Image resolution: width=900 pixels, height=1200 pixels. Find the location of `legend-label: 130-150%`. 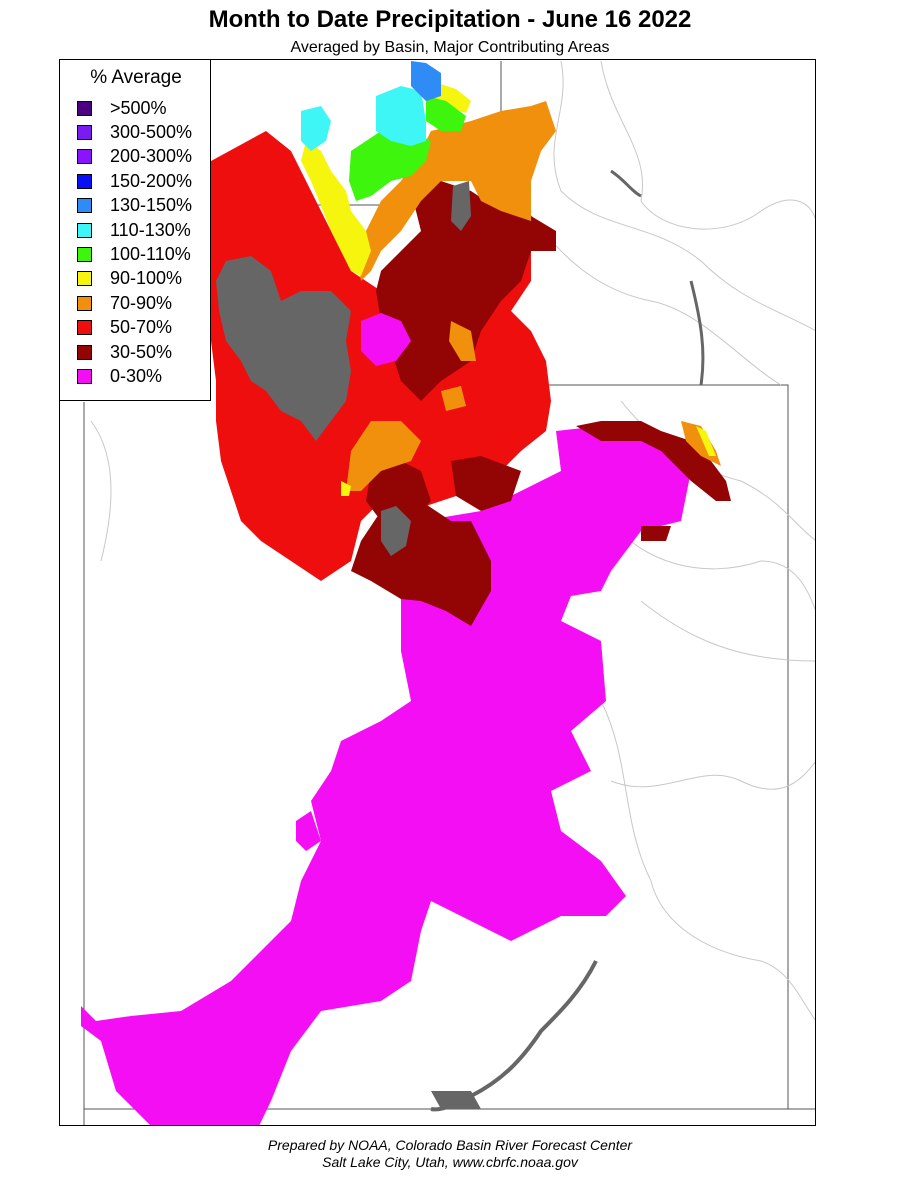

legend-label: 130-150% is located at coordinates (151, 205).